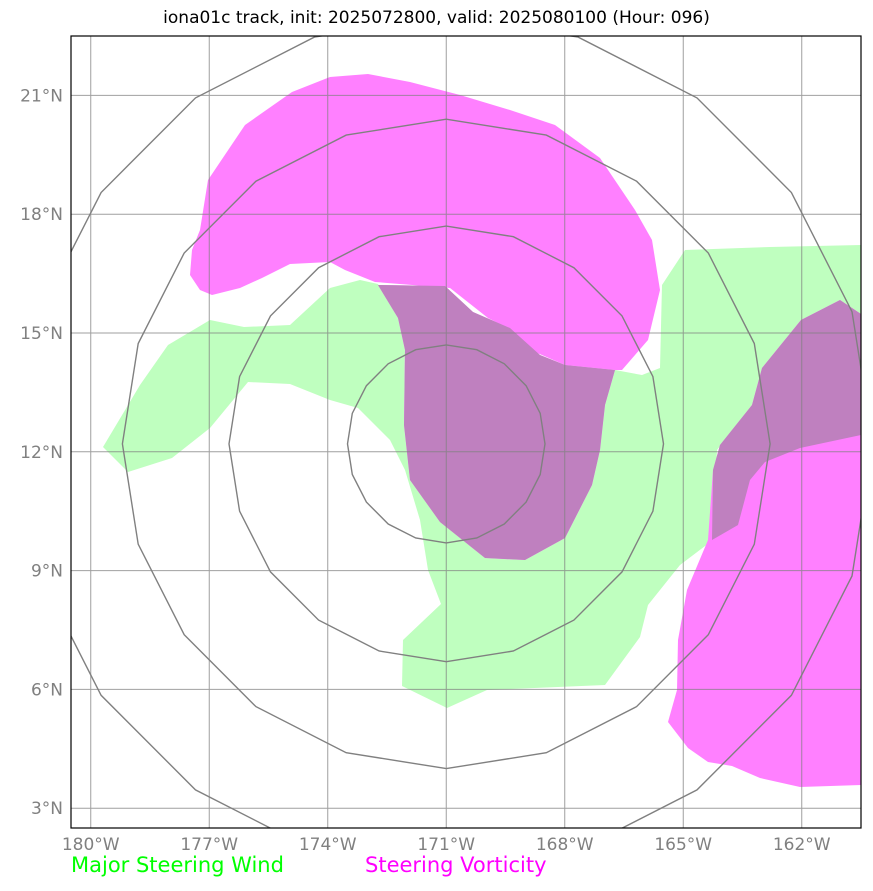 This screenshot has height=891, width=873. I want to click on lon-tick-label: 180°W, so click(91, 845).